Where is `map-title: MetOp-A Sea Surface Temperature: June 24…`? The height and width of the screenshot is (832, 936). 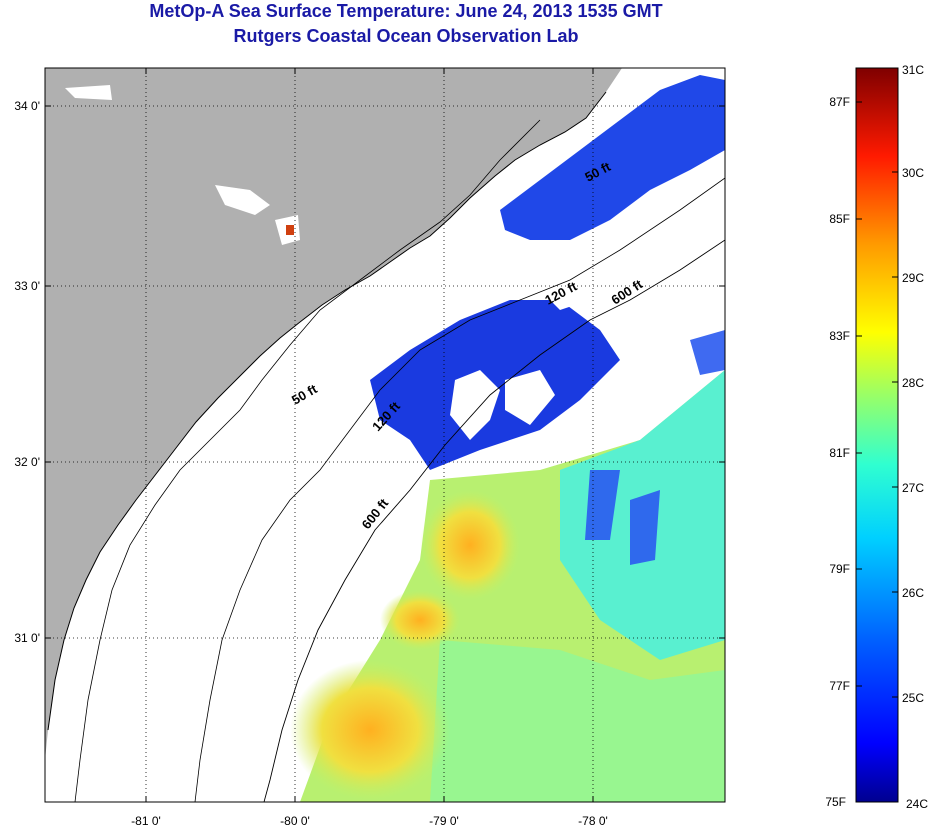
map-title: MetOp-A Sea Surface Temperature: June 24… is located at coordinates (406, 11).